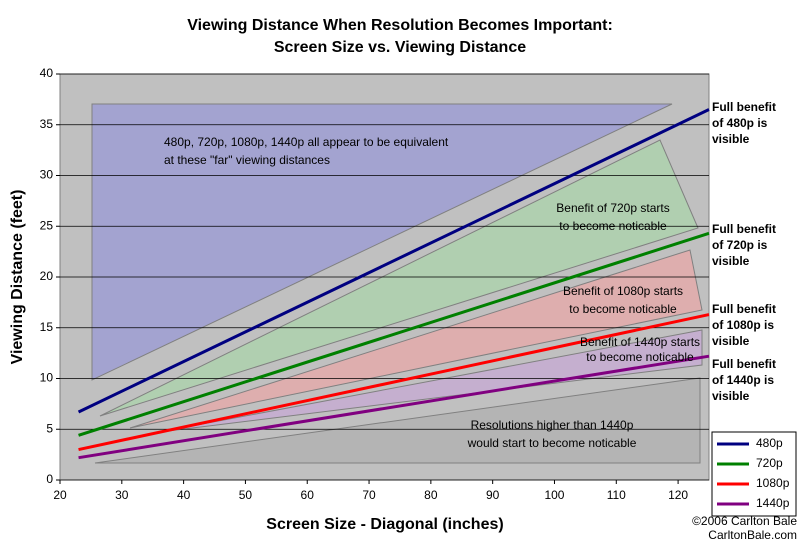  I want to click on annotation: Benefit of 720p starts, so click(612, 208).